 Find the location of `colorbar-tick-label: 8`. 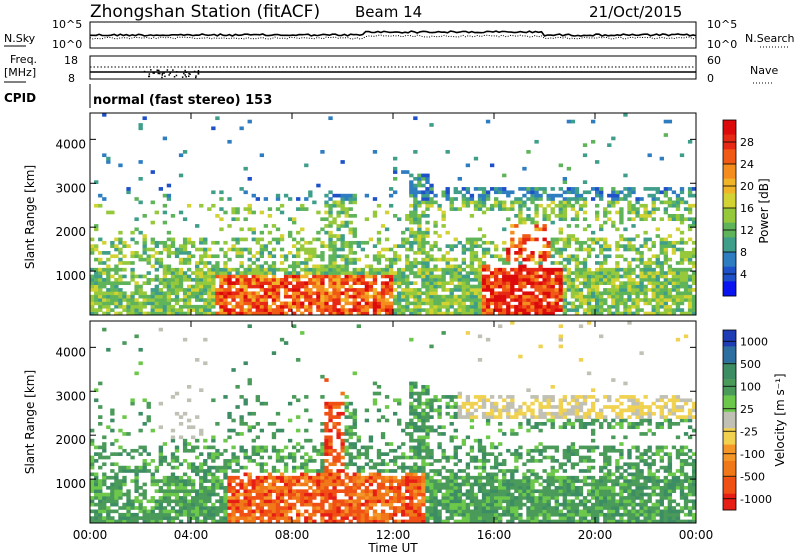

colorbar-tick-label: 8 is located at coordinates (743, 252).